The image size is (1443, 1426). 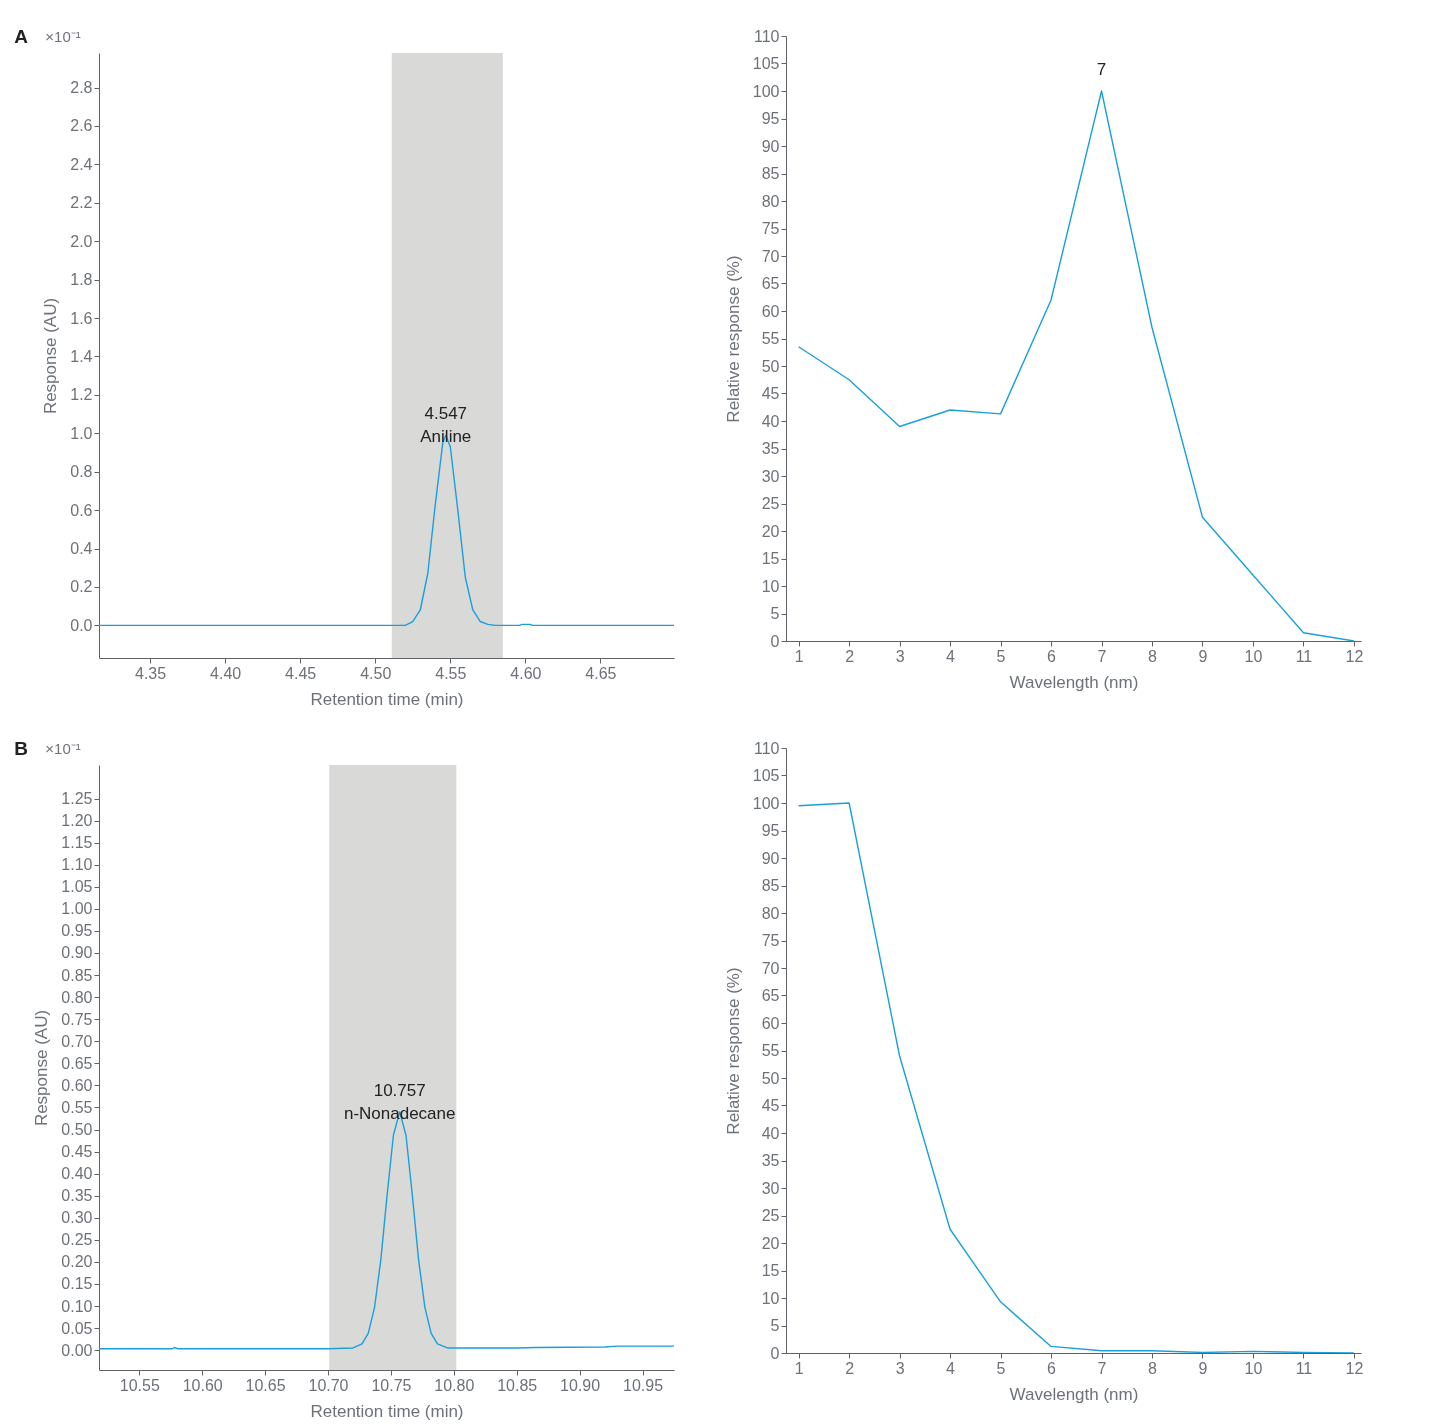 What do you see at coordinates (77, 843) in the screenshot?
I see `y-tick-label: 1.15` at bounding box center [77, 843].